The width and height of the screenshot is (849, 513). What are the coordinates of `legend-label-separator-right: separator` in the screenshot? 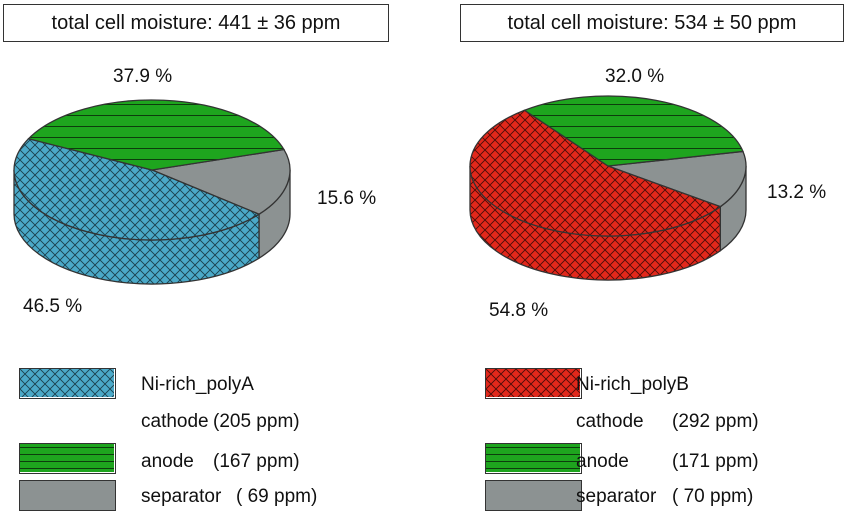 It's located at (616, 496).